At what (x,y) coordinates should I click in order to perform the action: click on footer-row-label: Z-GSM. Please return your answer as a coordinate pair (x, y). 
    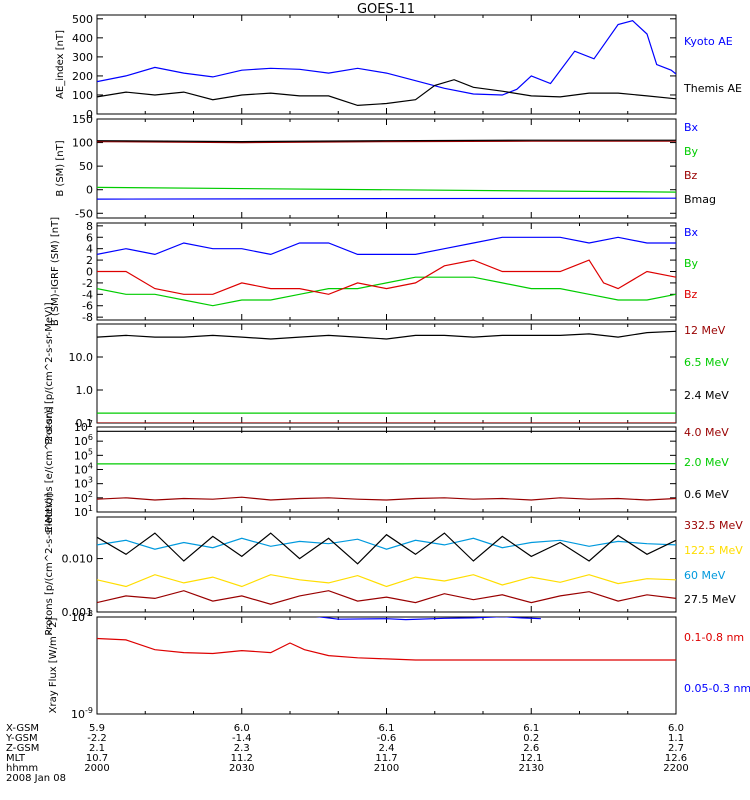
    Looking at the image, I should click on (22, 748).